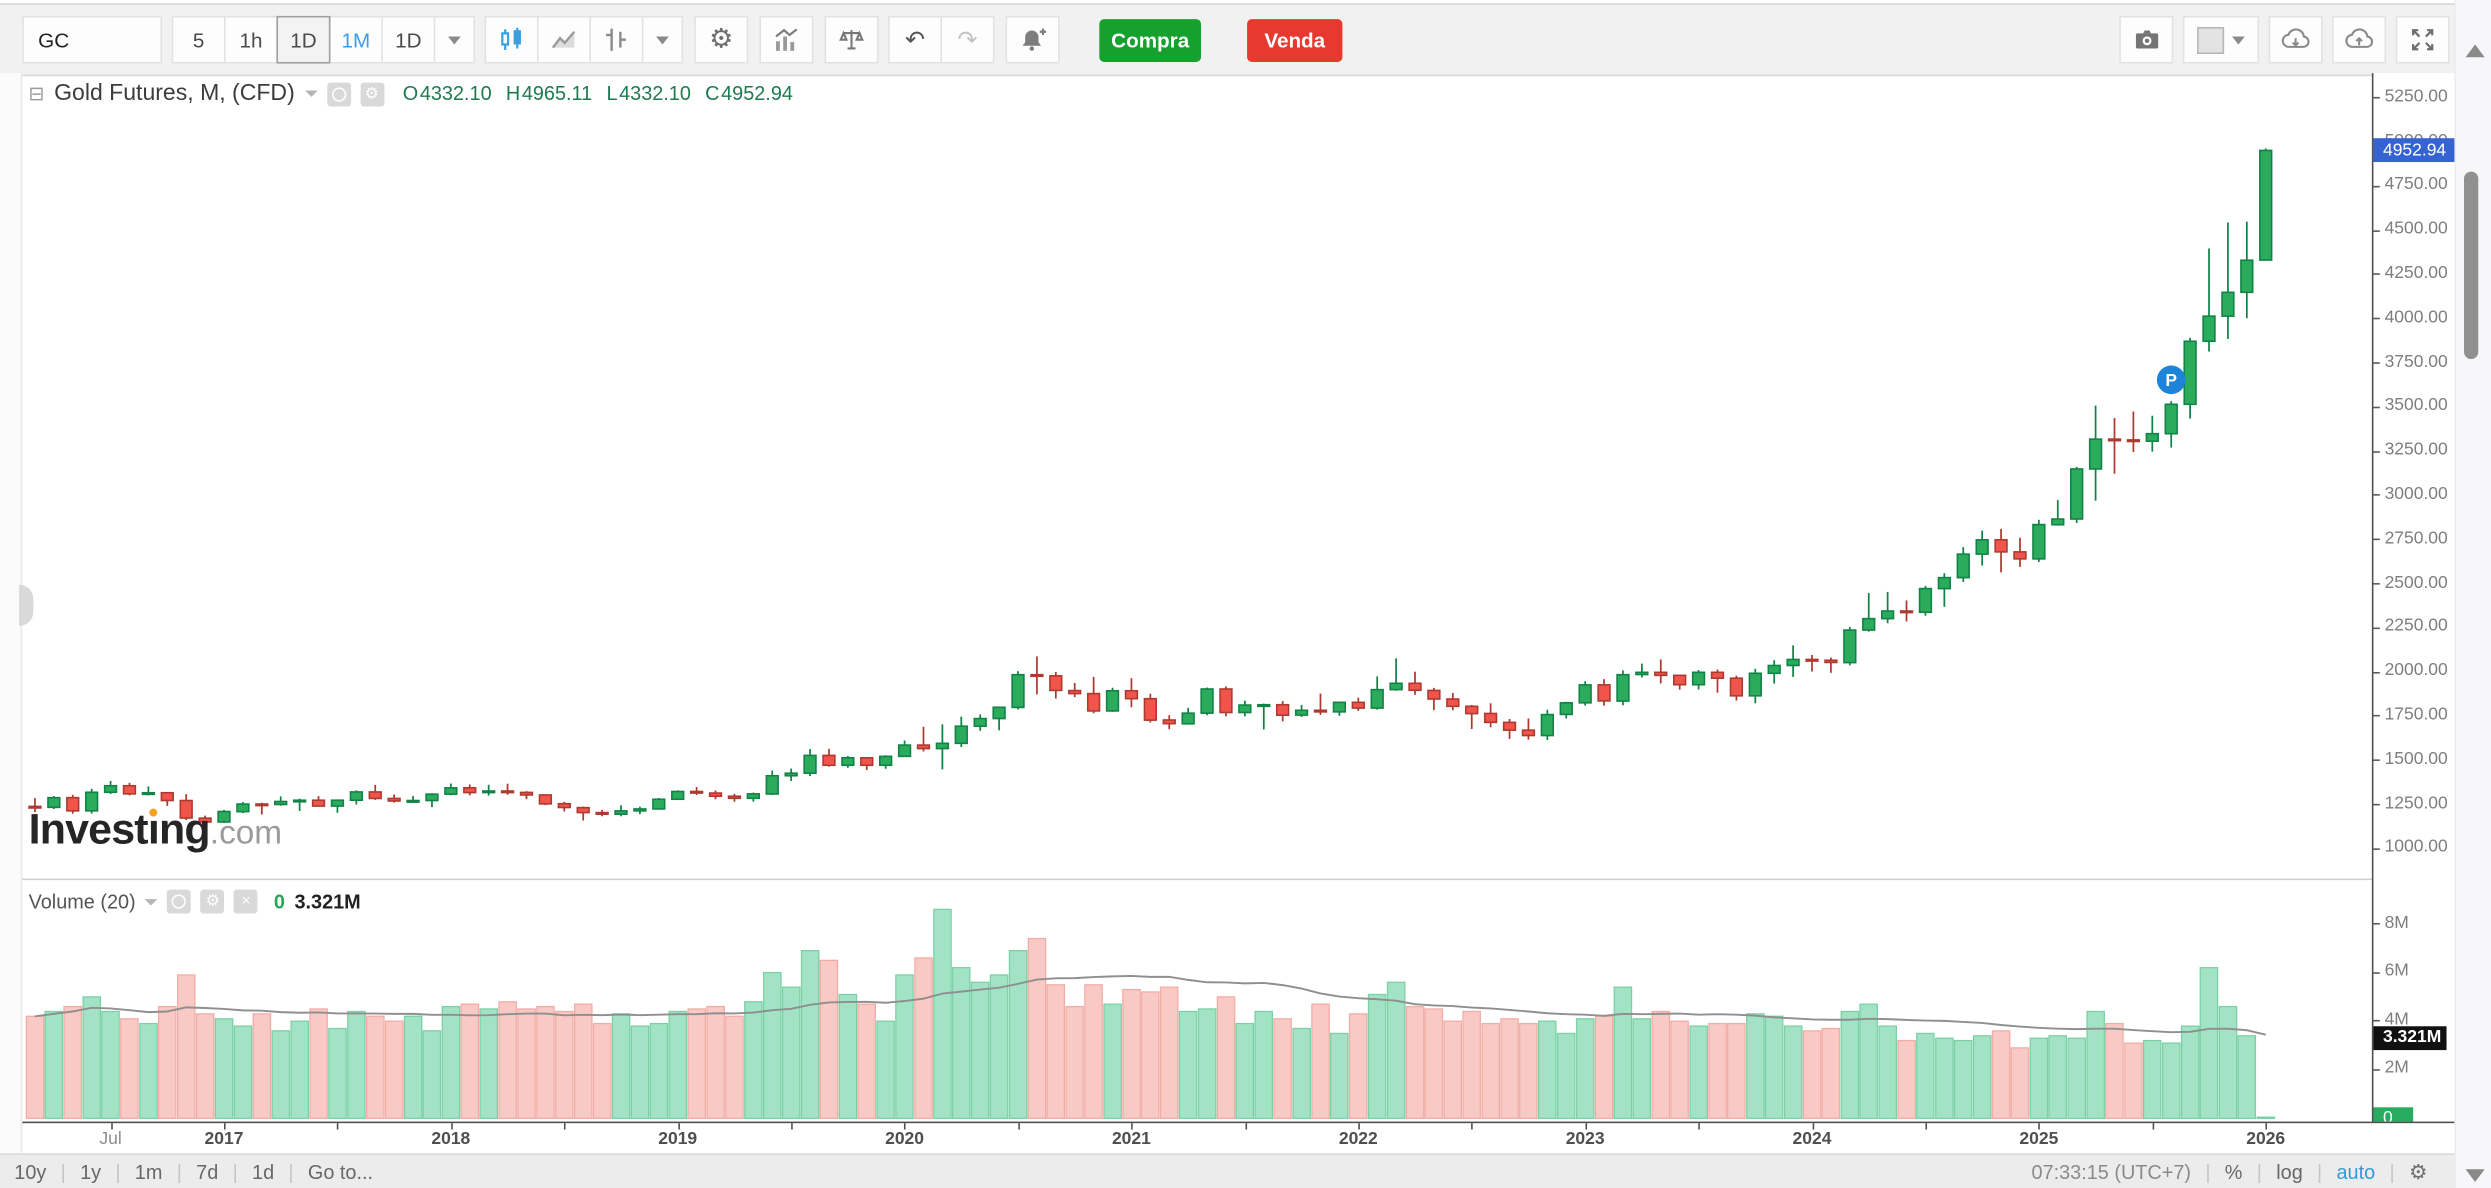 Image resolution: width=2491 pixels, height=1188 pixels. What do you see at coordinates (251, 39) in the screenshot?
I see `interval-1h: 1h` at bounding box center [251, 39].